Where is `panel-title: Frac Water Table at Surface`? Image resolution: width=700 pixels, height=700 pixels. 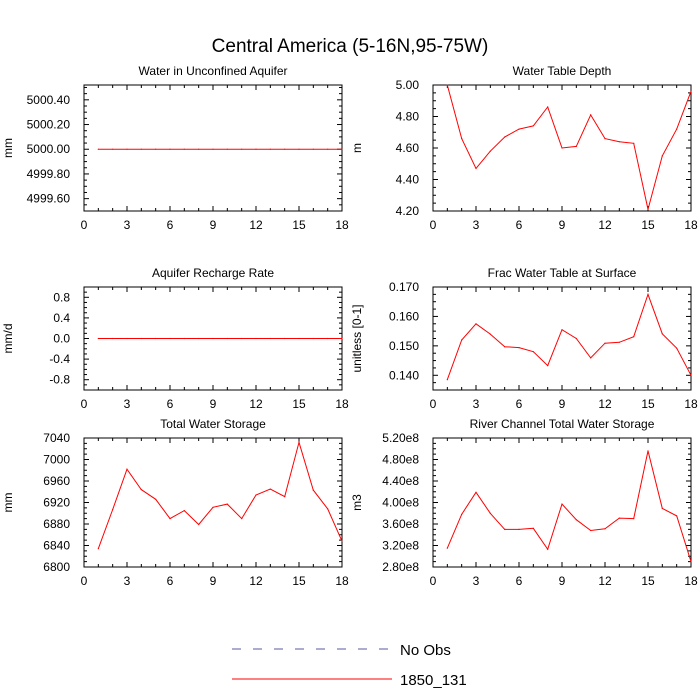
panel-title: Frac Water Table at Surface is located at coordinates (562, 273).